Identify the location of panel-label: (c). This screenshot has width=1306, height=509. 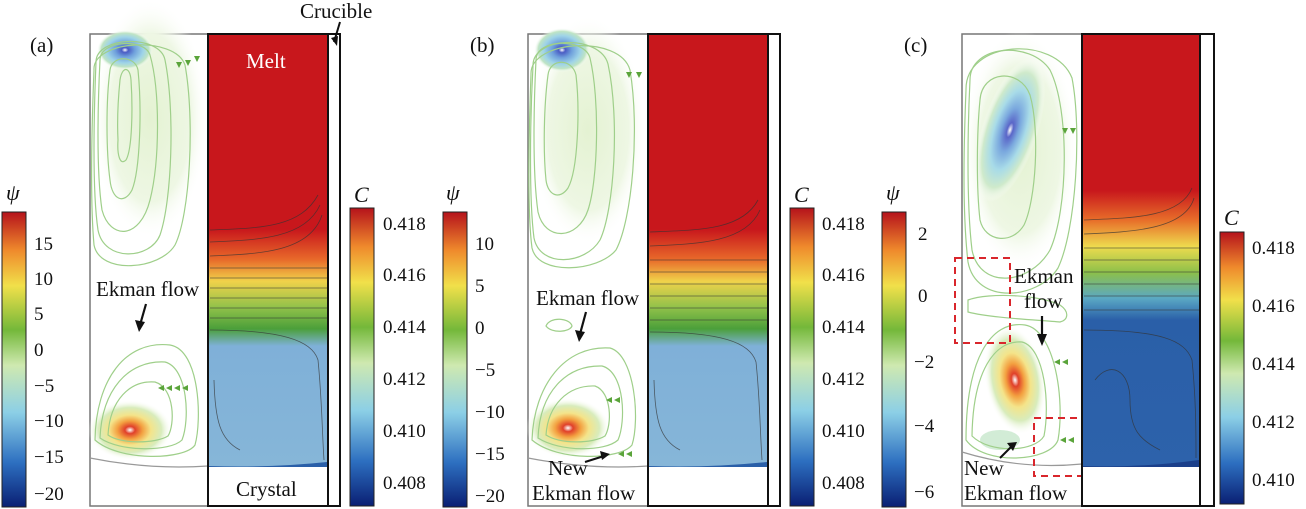
(915, 45).